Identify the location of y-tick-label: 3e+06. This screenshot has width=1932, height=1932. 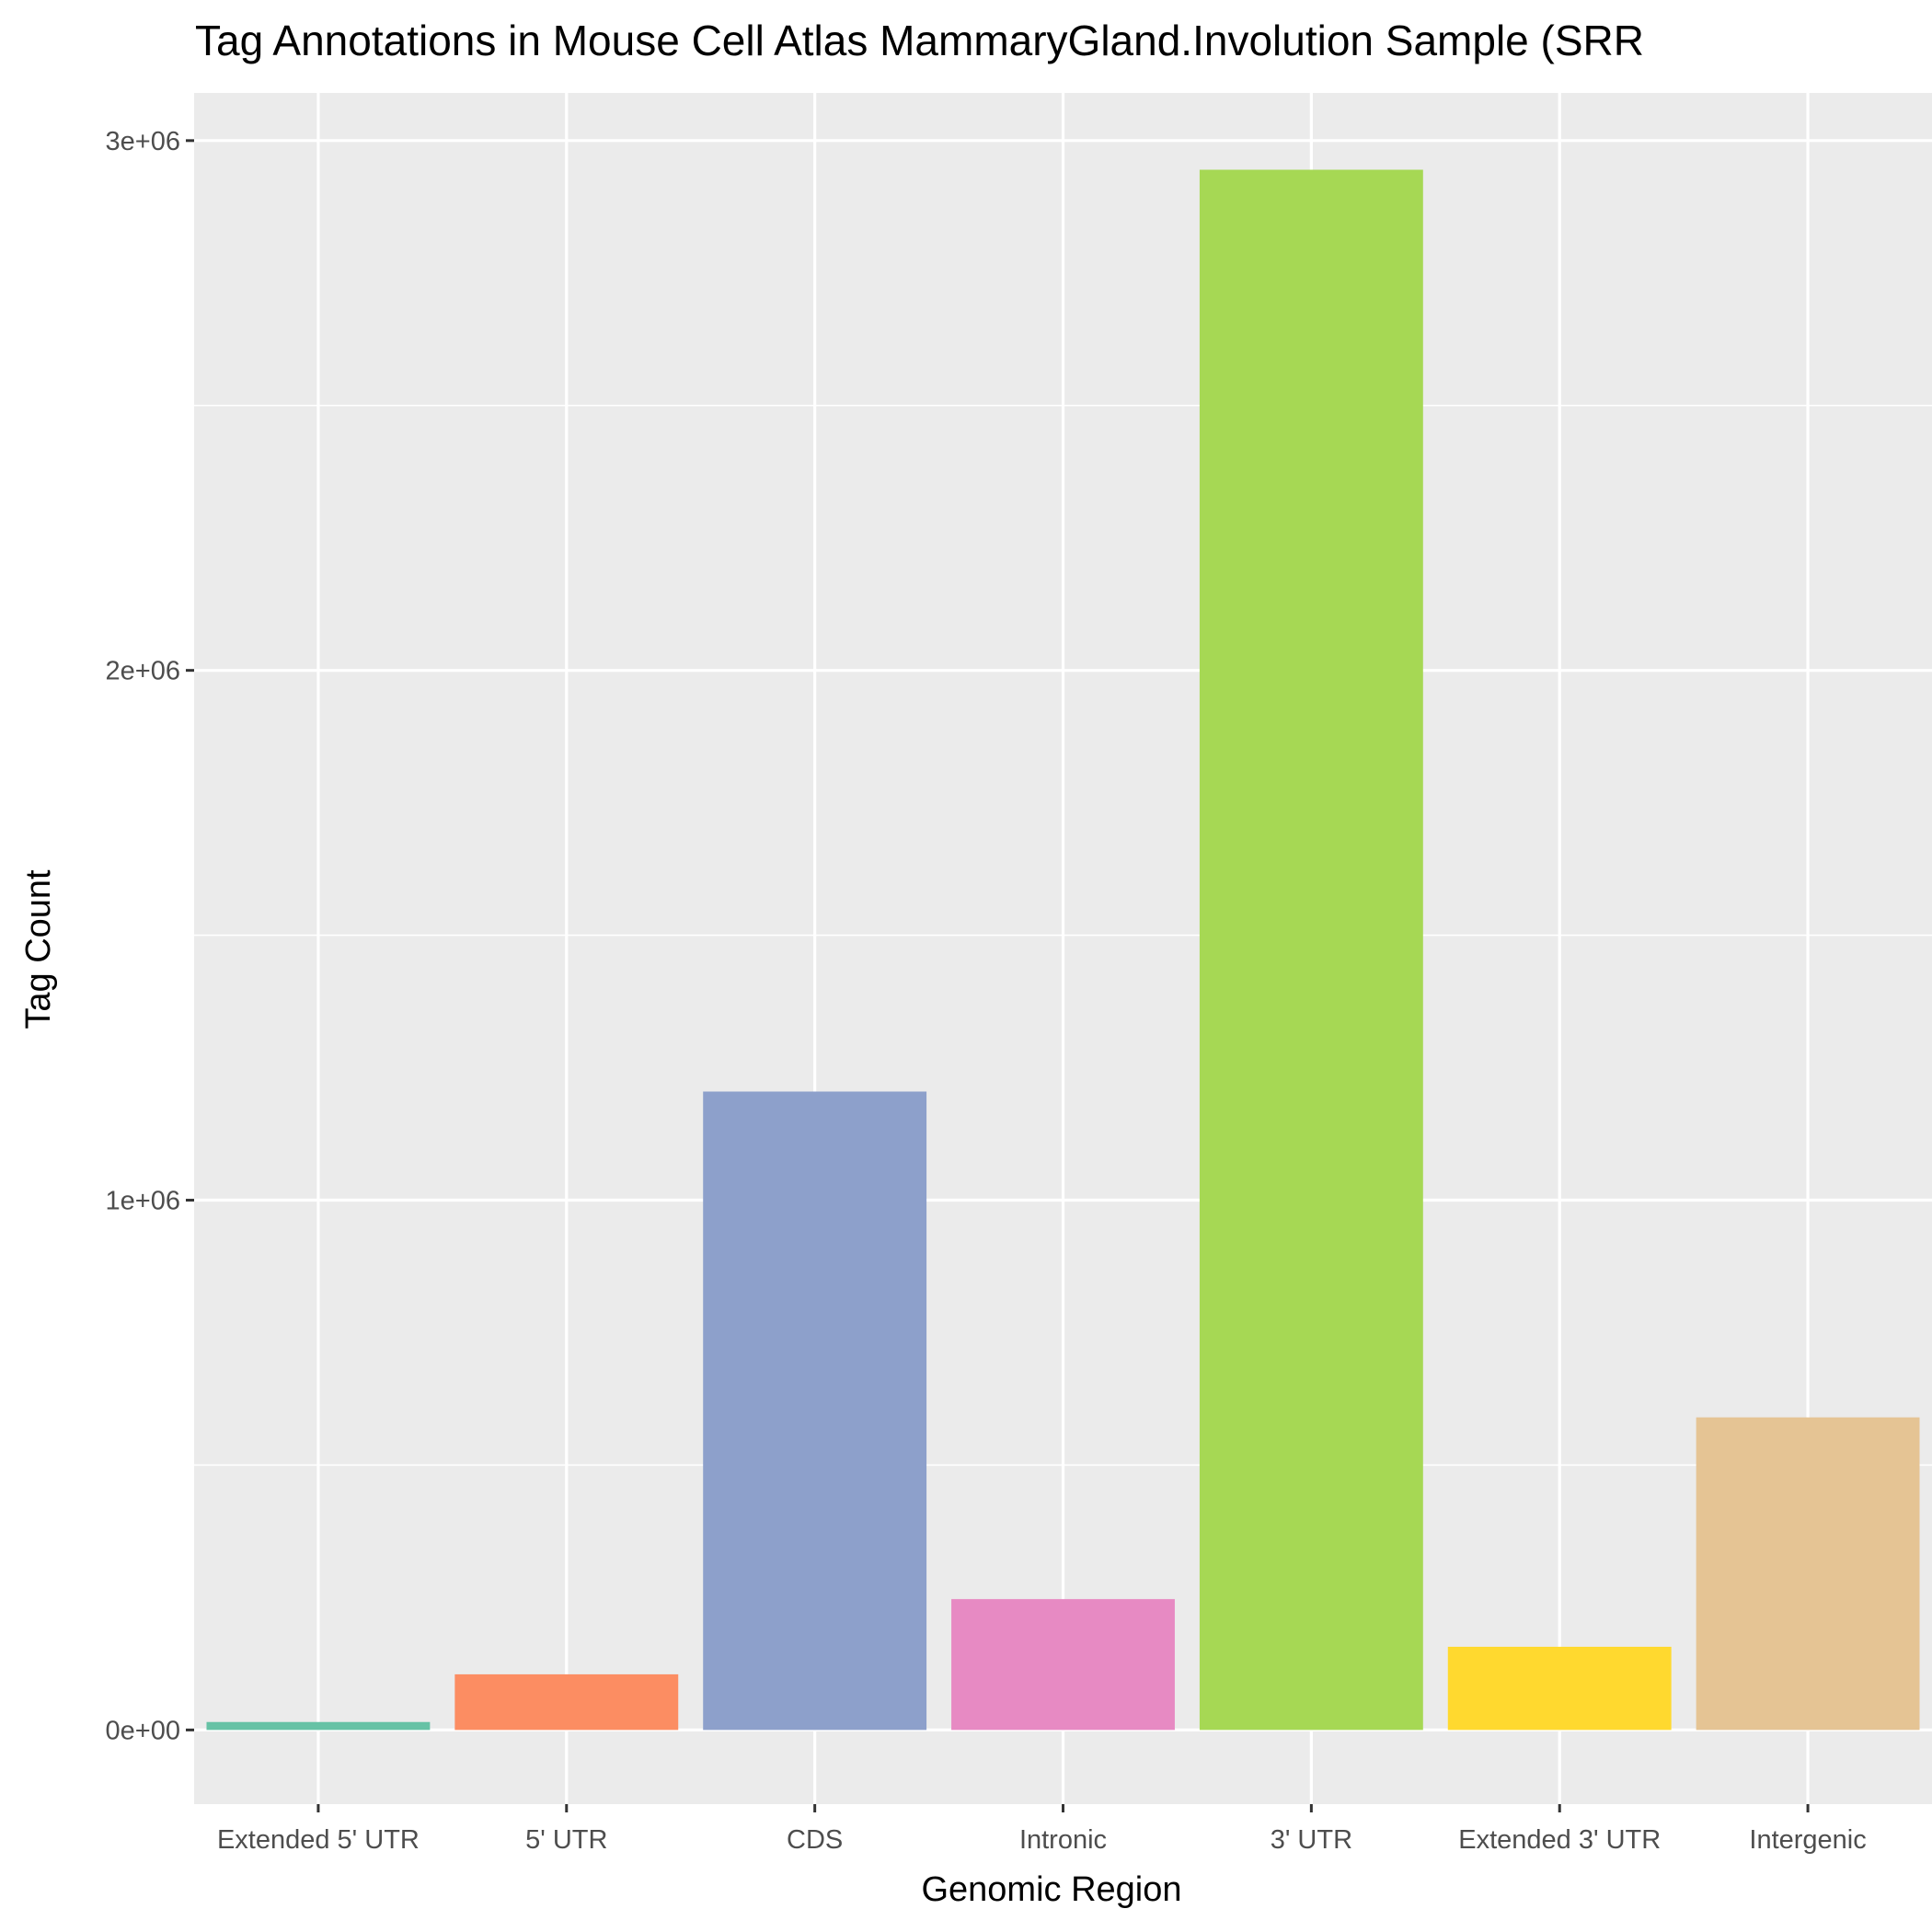
(143, 141).